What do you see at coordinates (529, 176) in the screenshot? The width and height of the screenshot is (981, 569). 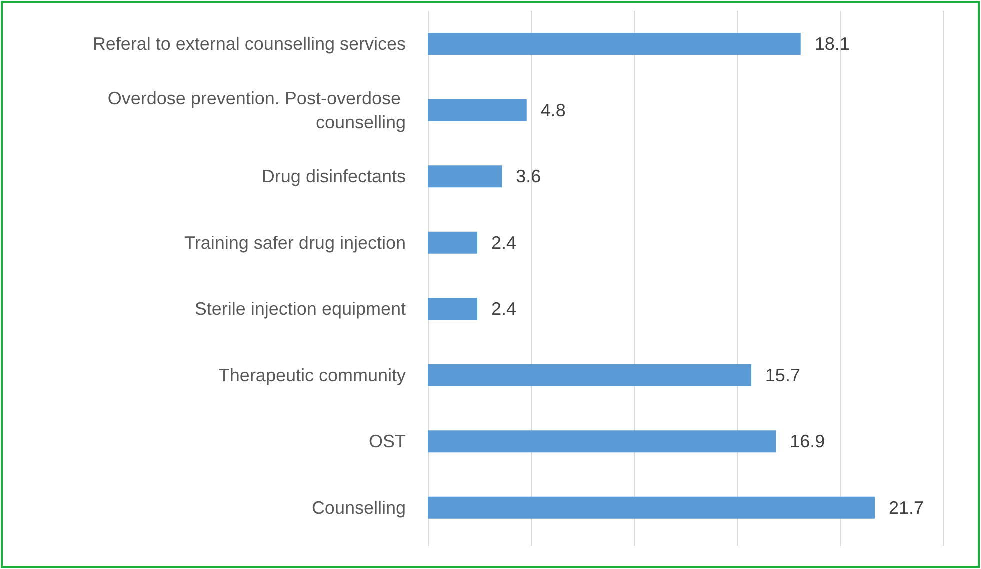 I see `data-label: 3.6` at bounding box center [529, 176].